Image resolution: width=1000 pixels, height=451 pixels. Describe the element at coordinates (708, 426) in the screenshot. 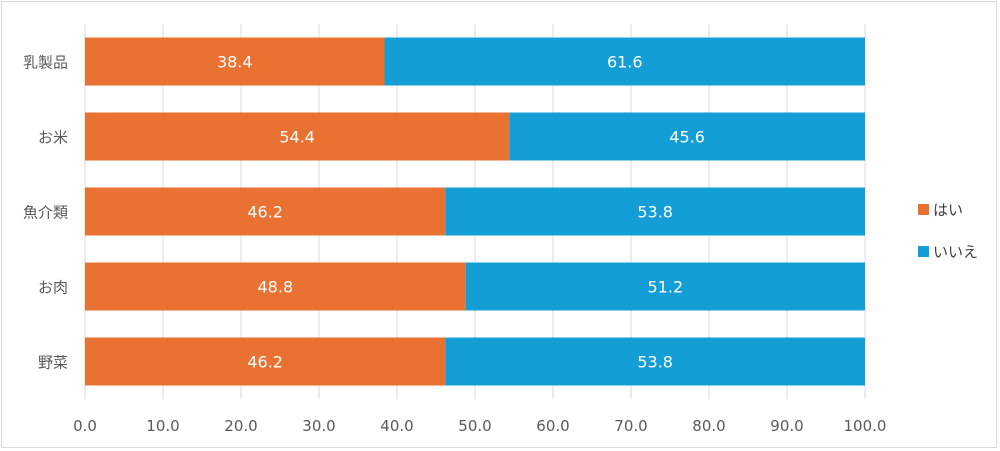

I see `x-tick-label: 80.0` at that location.